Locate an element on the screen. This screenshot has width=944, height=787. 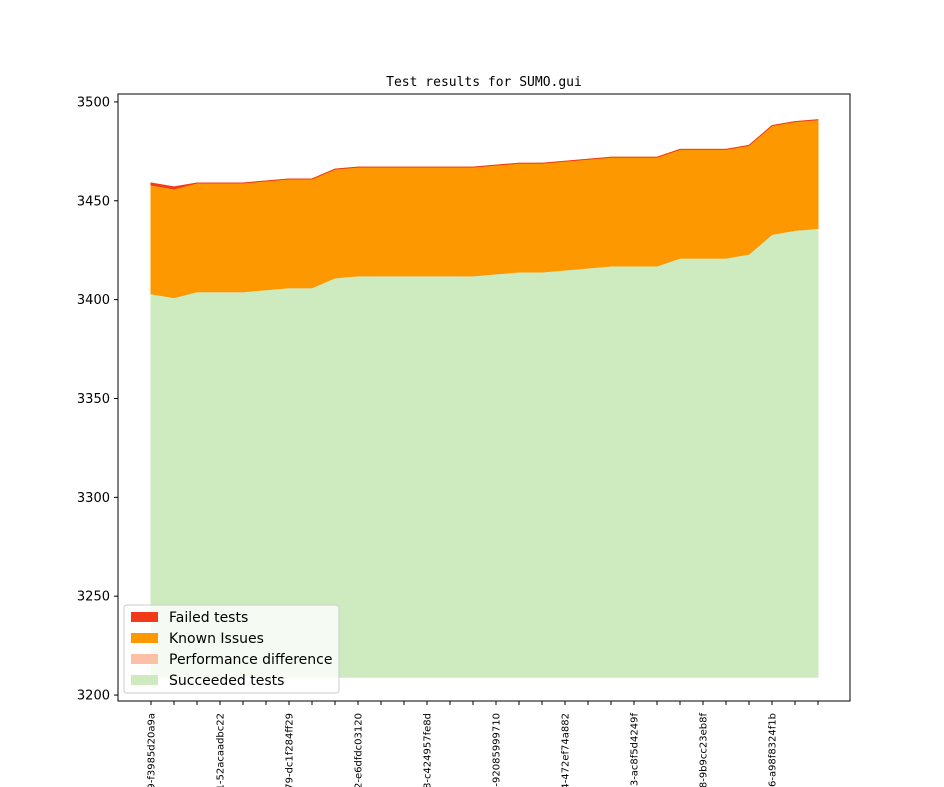
x-tick-label: 93-ac8f5d4249f is located at coordinates (635, 750).